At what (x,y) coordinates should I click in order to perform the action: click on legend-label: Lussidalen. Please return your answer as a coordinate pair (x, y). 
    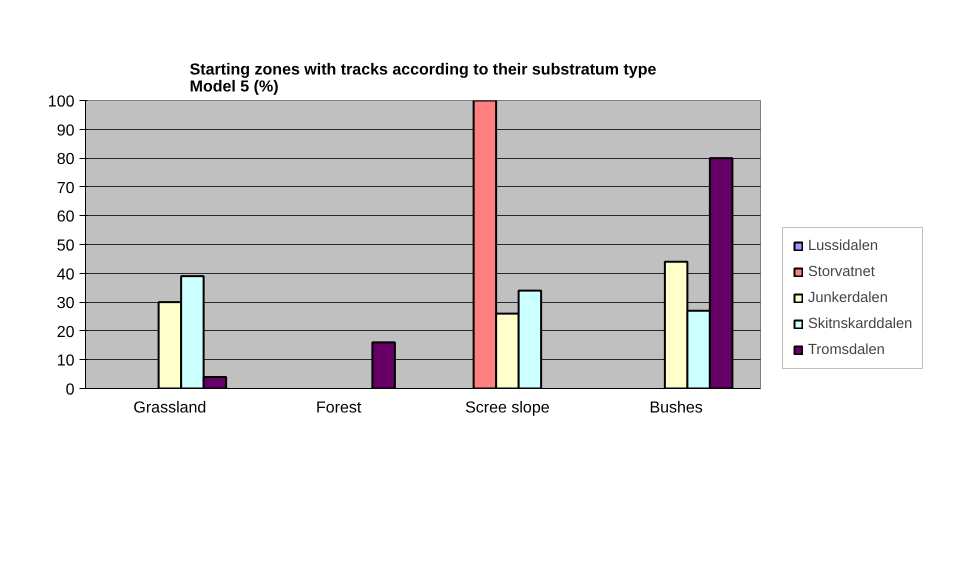
    Looking at the image, I should click on (843, 246).